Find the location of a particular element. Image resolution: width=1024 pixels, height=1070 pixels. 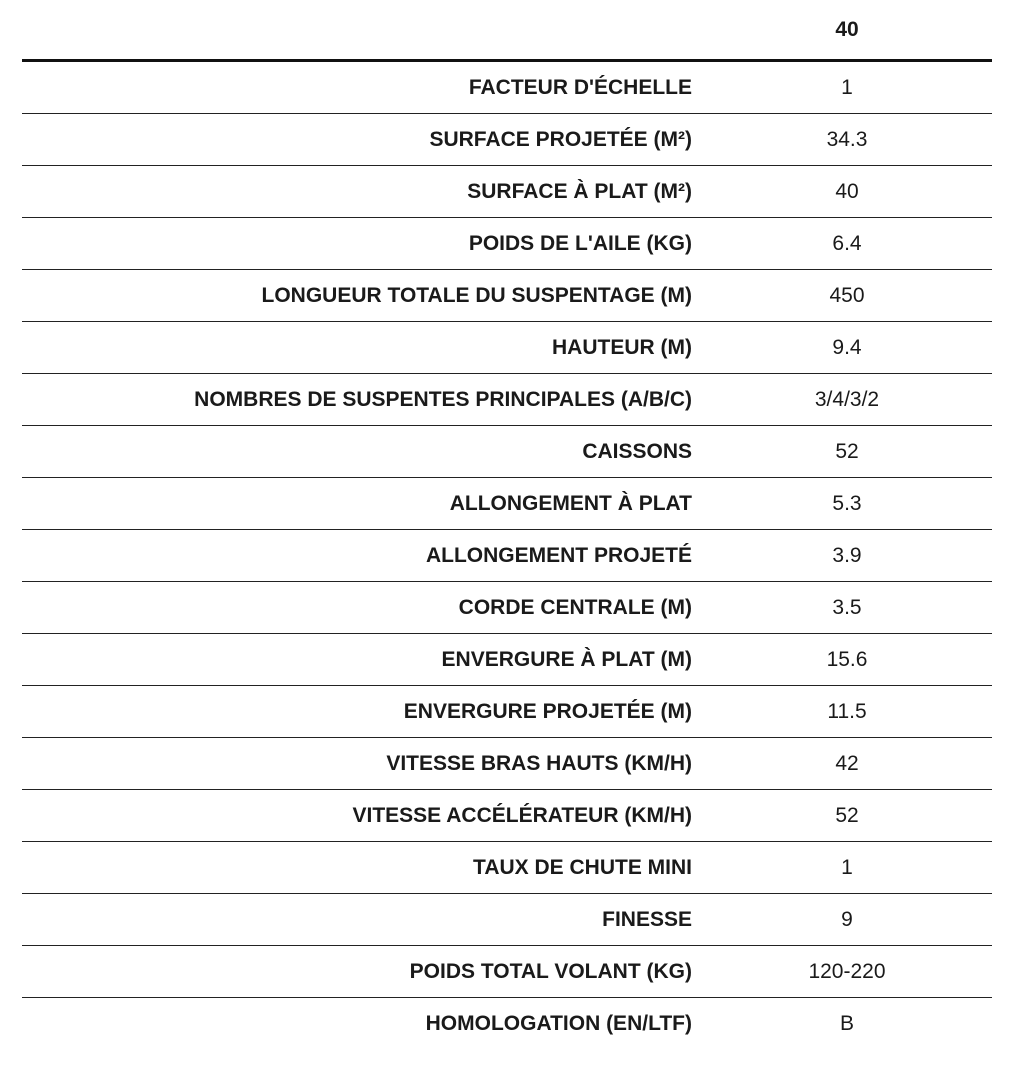

table-row: VITESSE ACCÉLÉRATEUR (KM/H) 52 is located at coordinates (507, 815).